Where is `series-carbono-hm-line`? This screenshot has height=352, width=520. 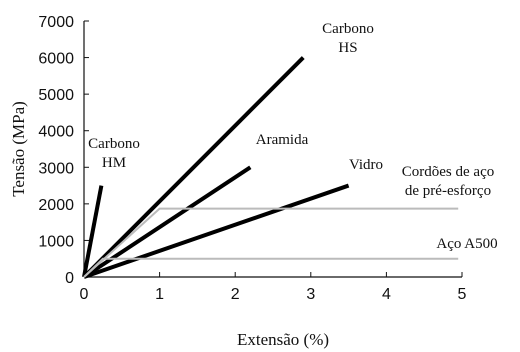
series-carbono-hm-line is located at coordinates (93, 231).